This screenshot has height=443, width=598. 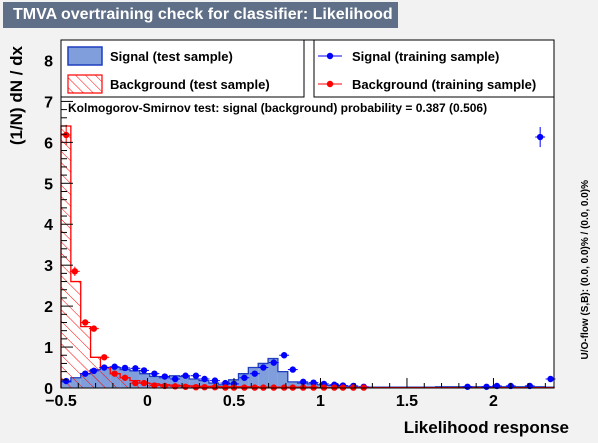 What do you see at coordinates (307, 372) in the screenshot?
I see `signal-test-outline` at bounding box center [307, 372].